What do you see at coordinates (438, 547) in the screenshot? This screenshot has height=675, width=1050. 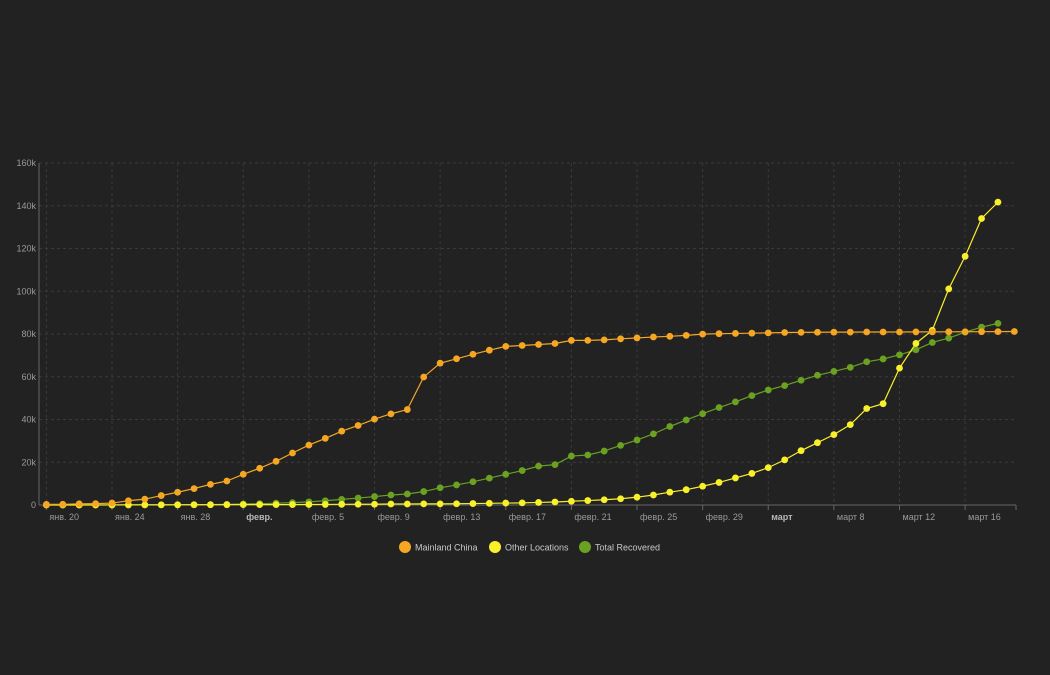 I see `legend-item-mainland-china: Mainland China` at bounding box center [438, 547].